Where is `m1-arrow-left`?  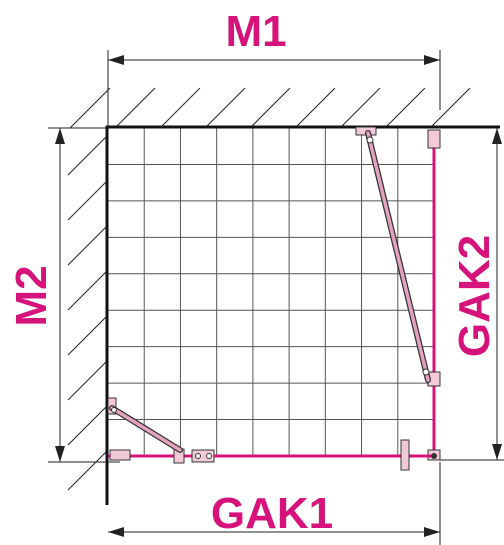
m1-arrow-left is located at coordinates (116, 60).